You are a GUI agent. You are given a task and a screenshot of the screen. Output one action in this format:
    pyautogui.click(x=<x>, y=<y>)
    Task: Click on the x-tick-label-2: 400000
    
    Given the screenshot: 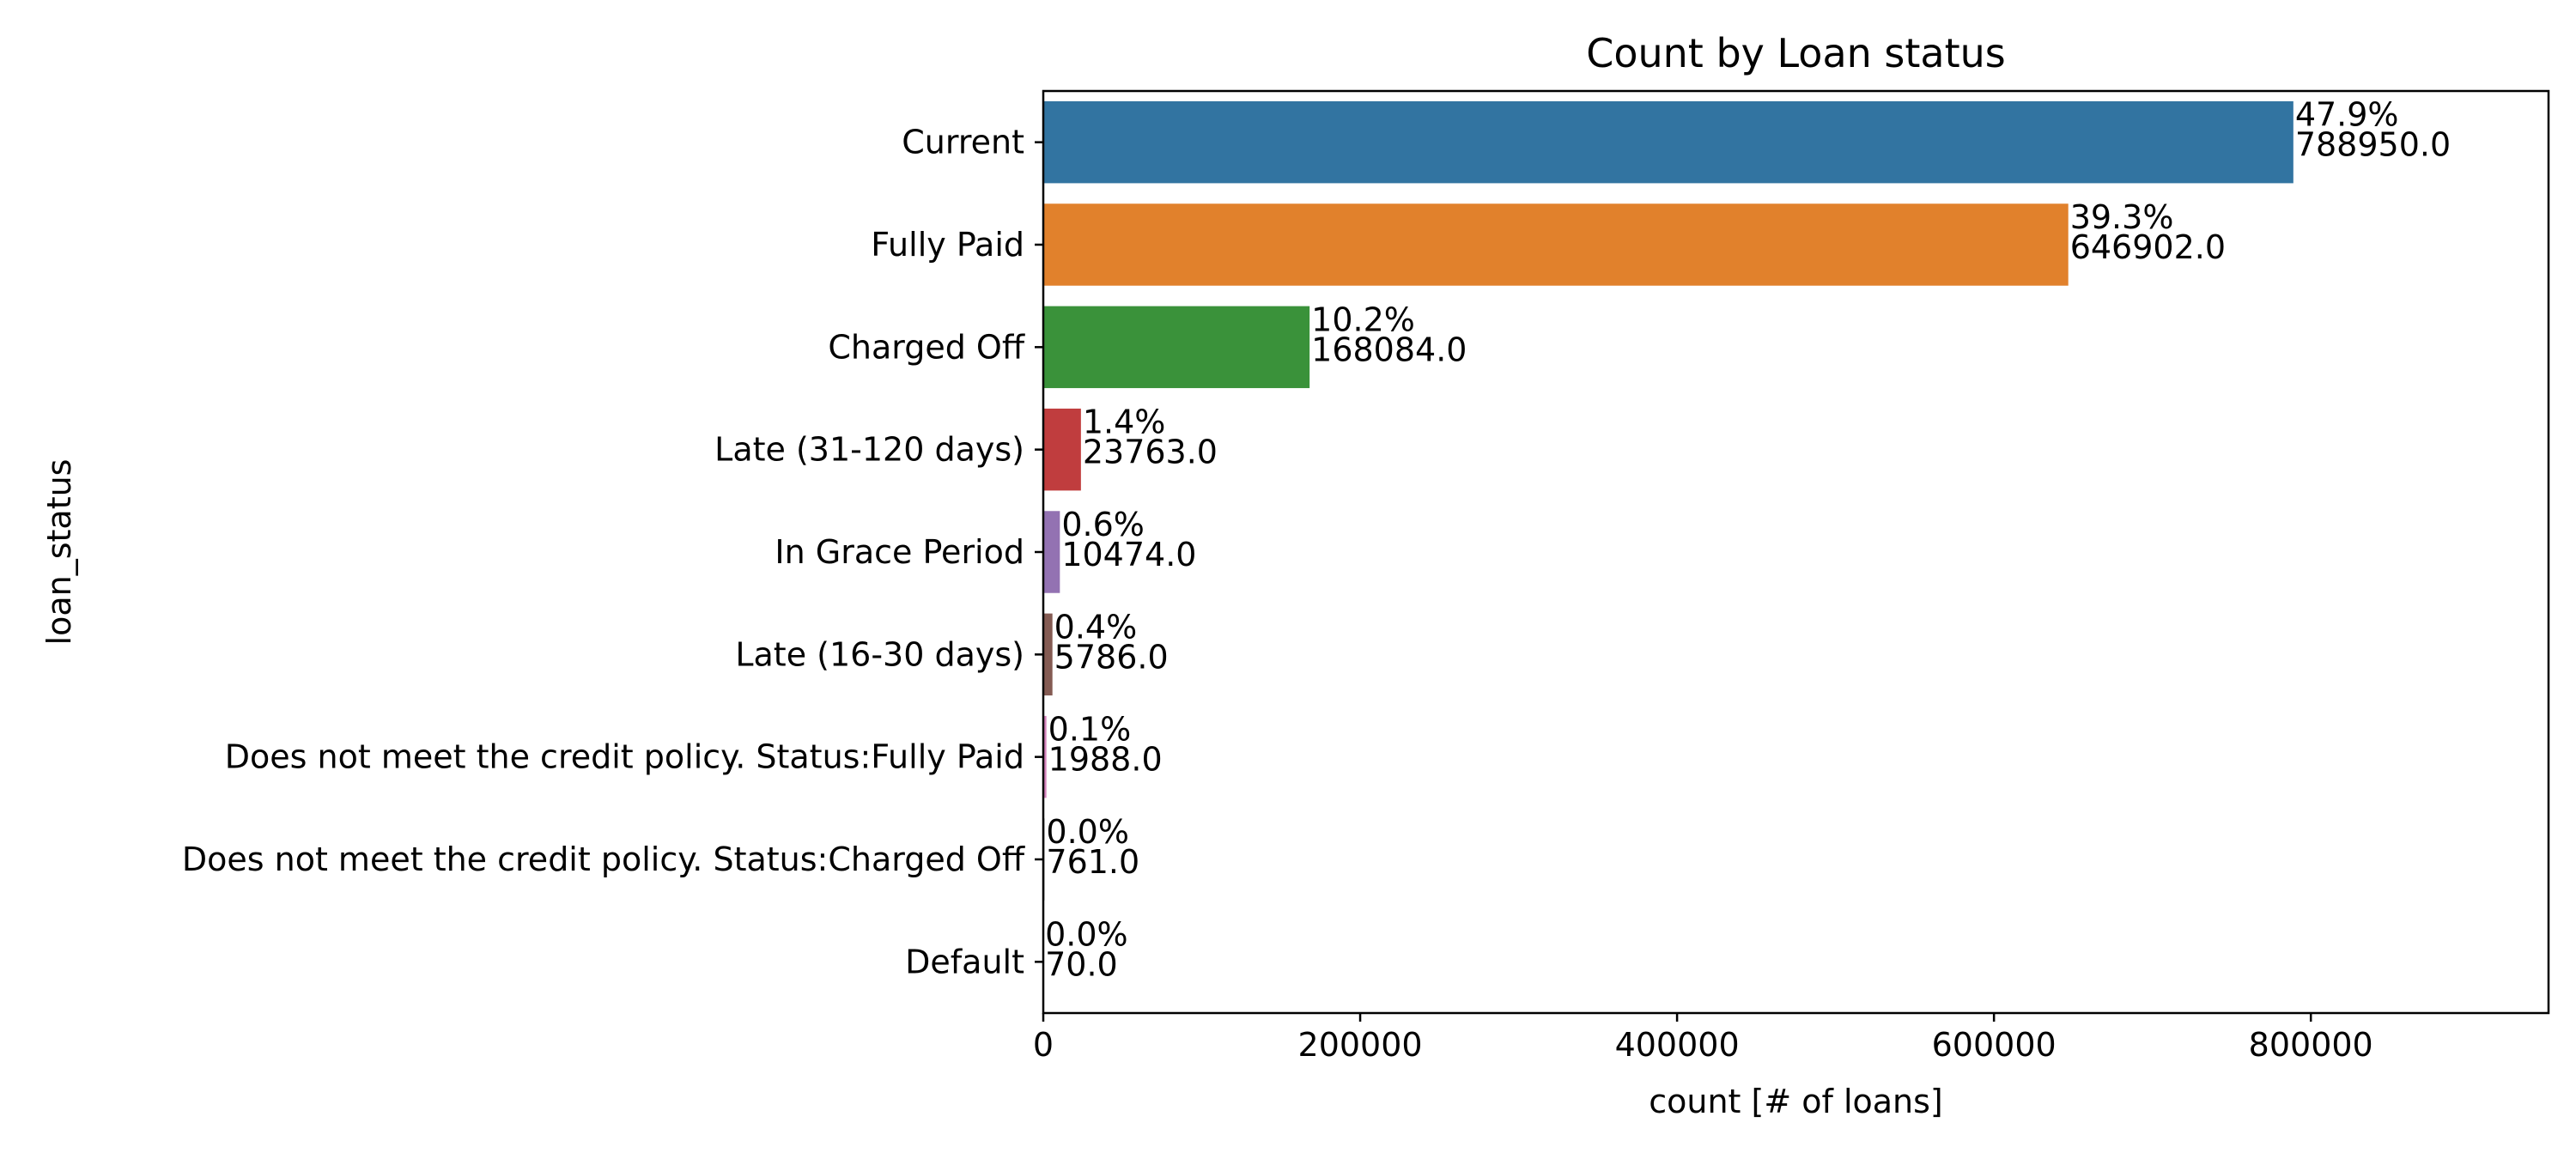 What is the action you would take?
    pyautogui.click(x=1678, y=1045)
    